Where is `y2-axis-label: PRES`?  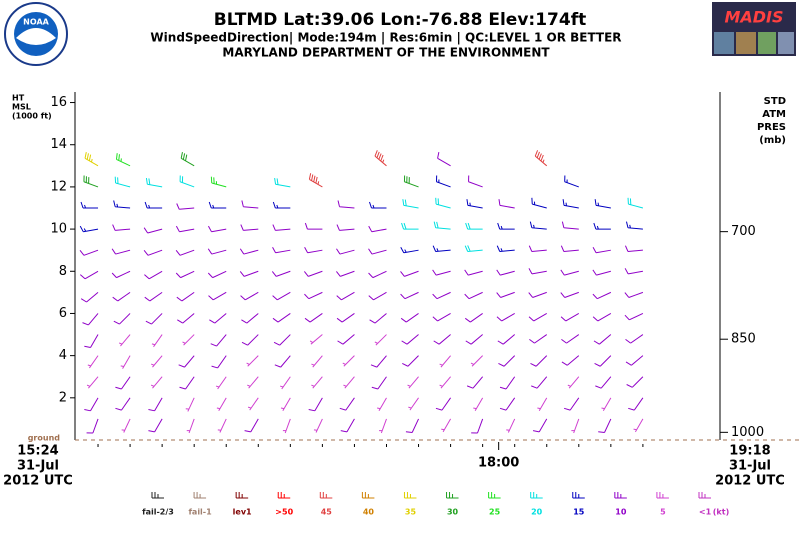
y2-axis-label: PRES is located at coordinates (771, 127).